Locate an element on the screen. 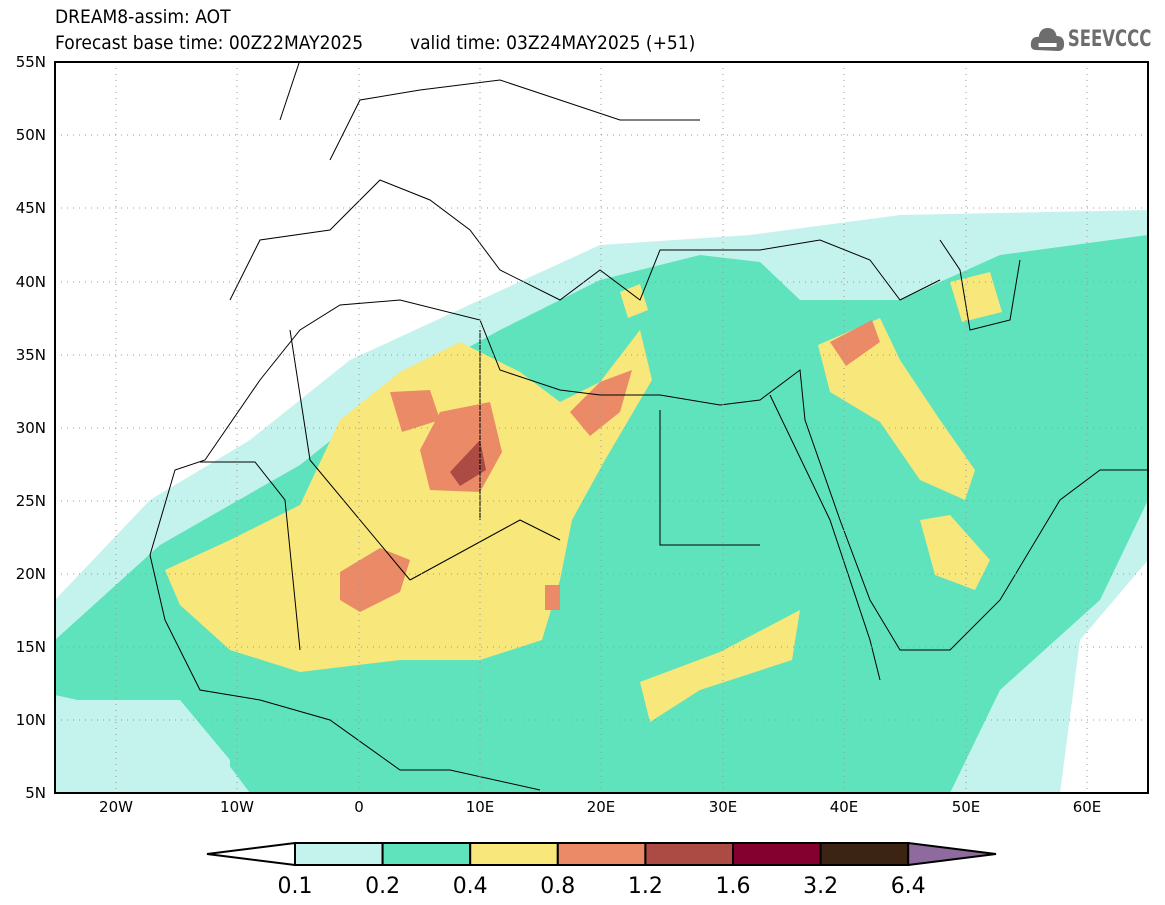  lat-label: 55N is located at coordinates (31, 62).